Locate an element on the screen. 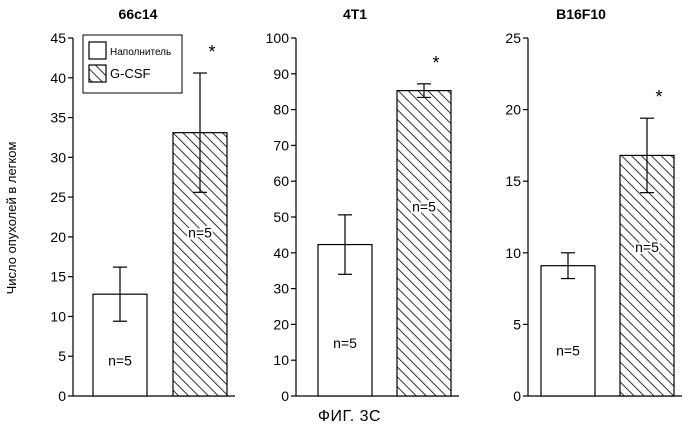 The width and height of the screenshot is (699, 442). legend-swatch-gcsf is located at coordinates (97, 73).